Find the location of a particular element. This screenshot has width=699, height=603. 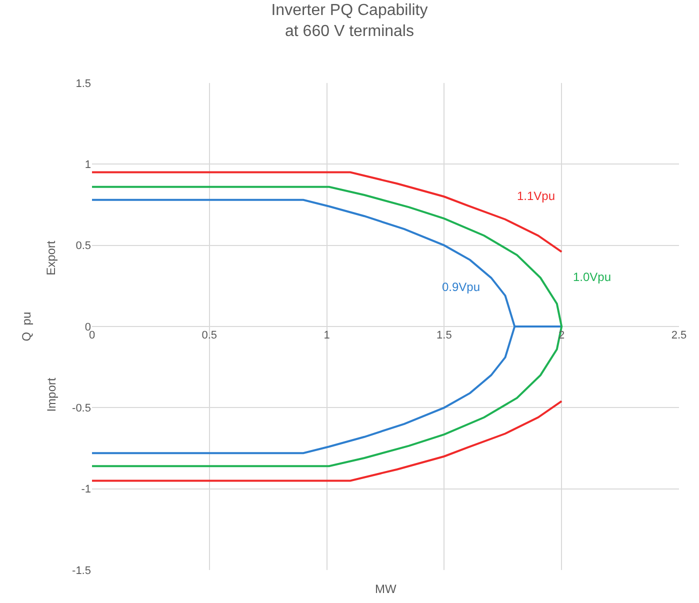

y-tick-label: -0.5 is located at coordinates (81, 408).